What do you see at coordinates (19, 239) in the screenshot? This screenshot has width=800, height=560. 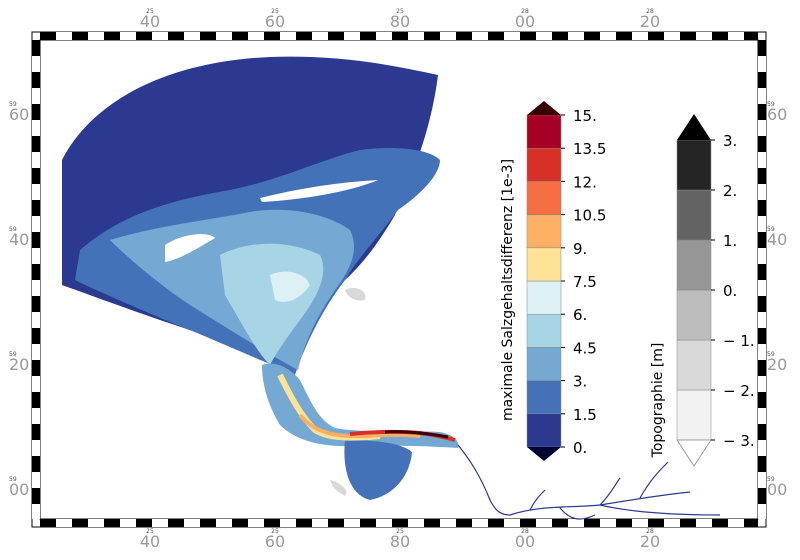 I see `grid-label: 40` at bounding box center [19, 239].